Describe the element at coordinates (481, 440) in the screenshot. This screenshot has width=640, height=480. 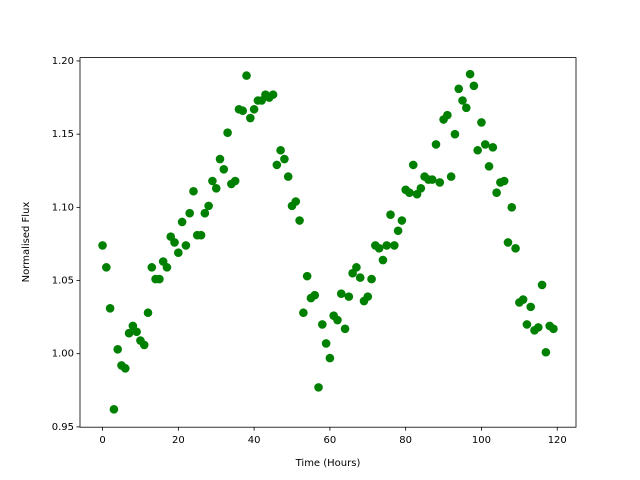
I see `x-tick-label: 100` at that location.